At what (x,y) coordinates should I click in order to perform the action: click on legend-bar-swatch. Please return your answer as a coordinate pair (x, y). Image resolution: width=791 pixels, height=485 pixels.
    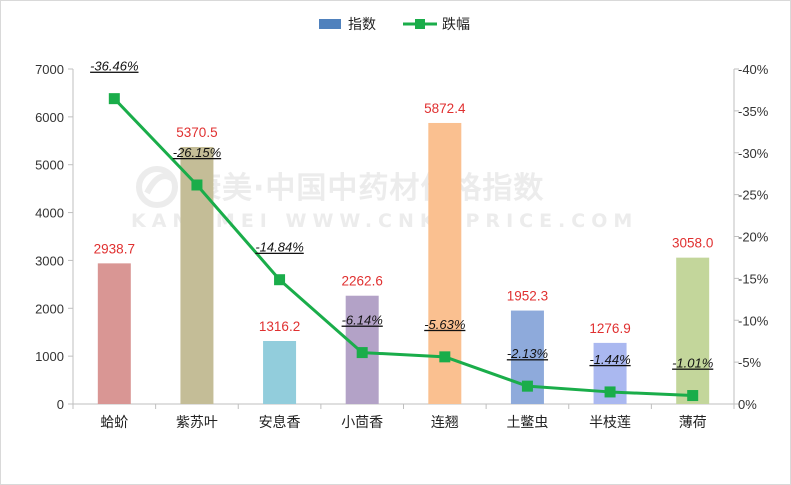
    Looking at the image, I should click on (330, 24).